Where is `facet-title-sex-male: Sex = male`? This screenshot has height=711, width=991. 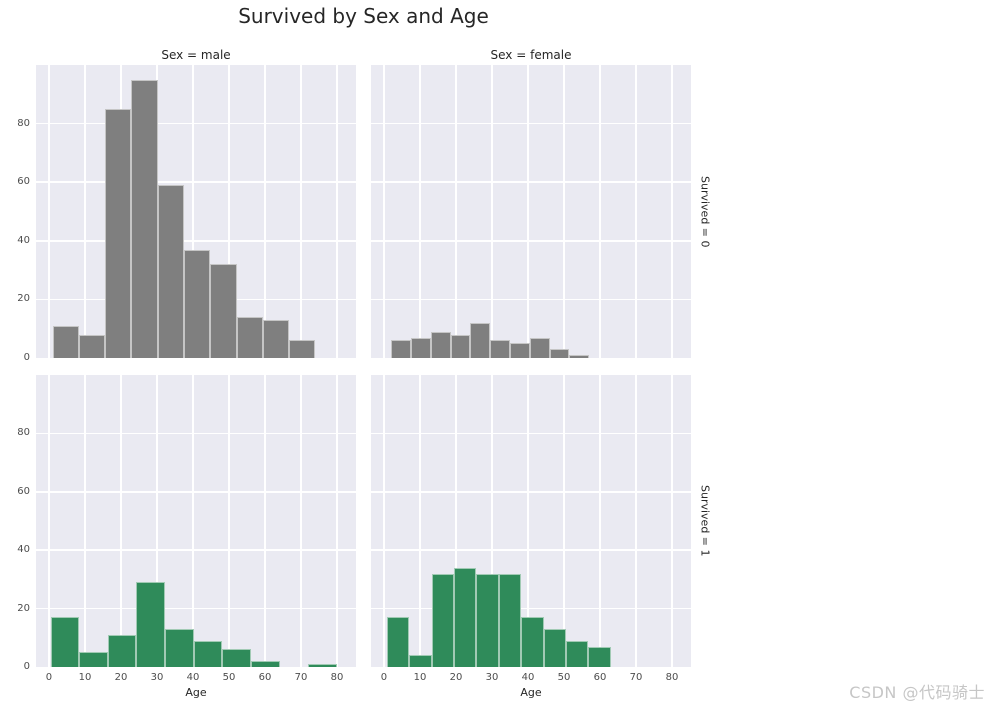 facet-title-sex-male: Sex = male is located at coordinates (196, 55).